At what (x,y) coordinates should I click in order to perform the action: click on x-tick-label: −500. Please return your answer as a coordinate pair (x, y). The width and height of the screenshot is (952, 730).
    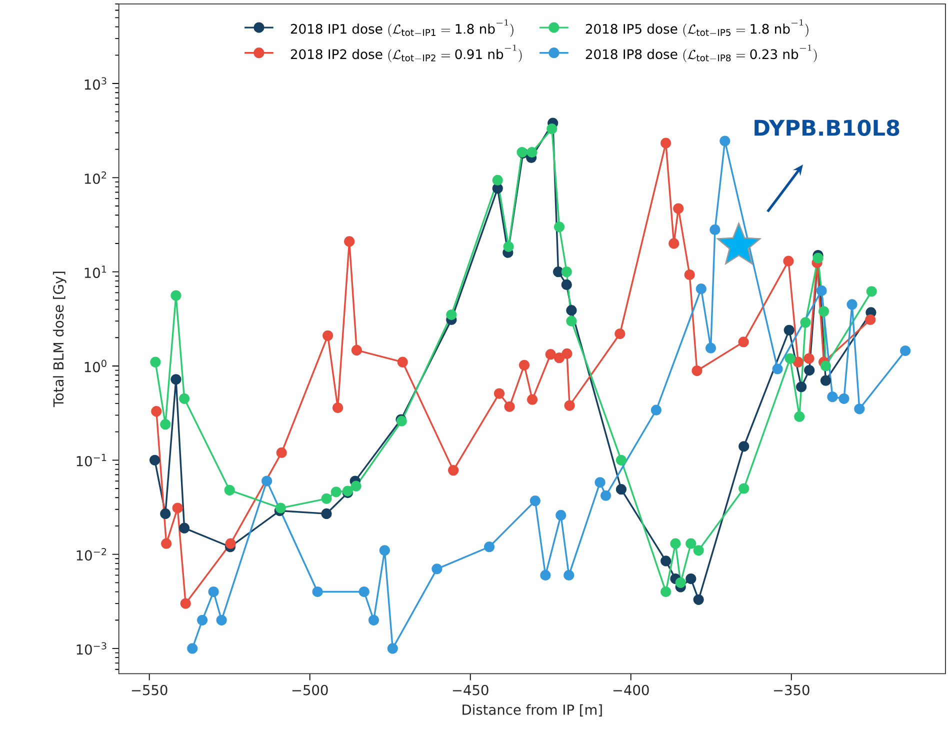
    Looking at the image, I should click on (310, 690).